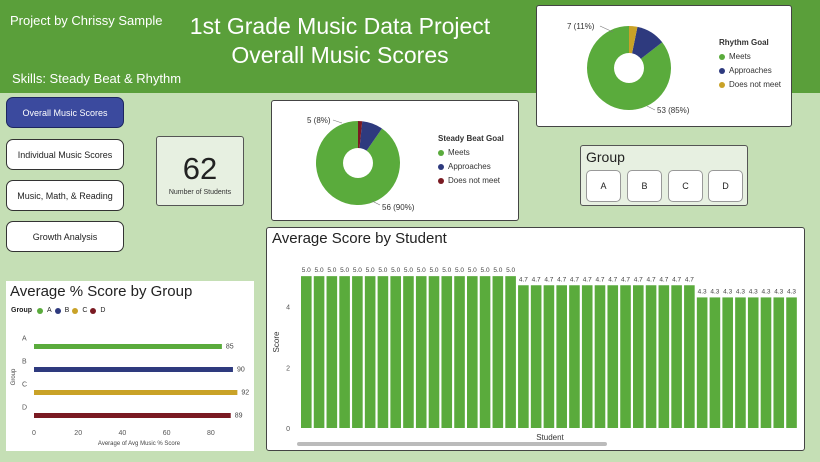  Describe the element at coordinates (319, 120) in the screenshot. I see `steady-label-approaches: 5 (8%)` at that location.